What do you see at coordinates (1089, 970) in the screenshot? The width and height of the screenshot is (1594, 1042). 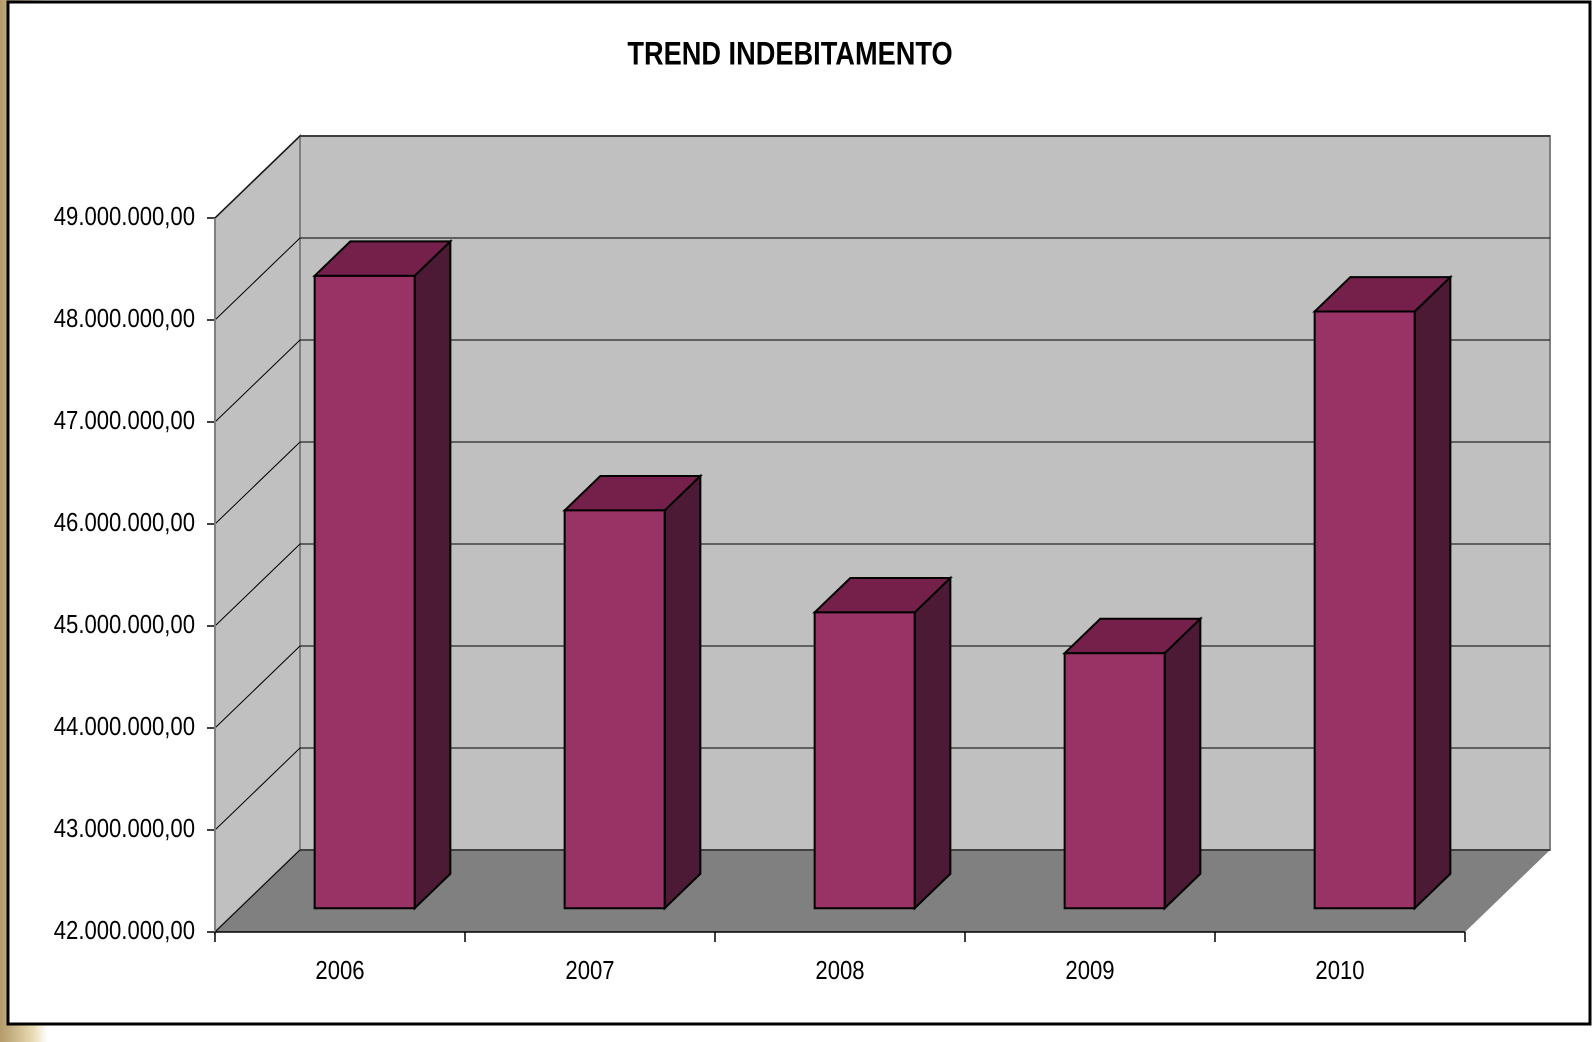 I see `x-tick-label: 2009` at bounding box center [1089, 970].